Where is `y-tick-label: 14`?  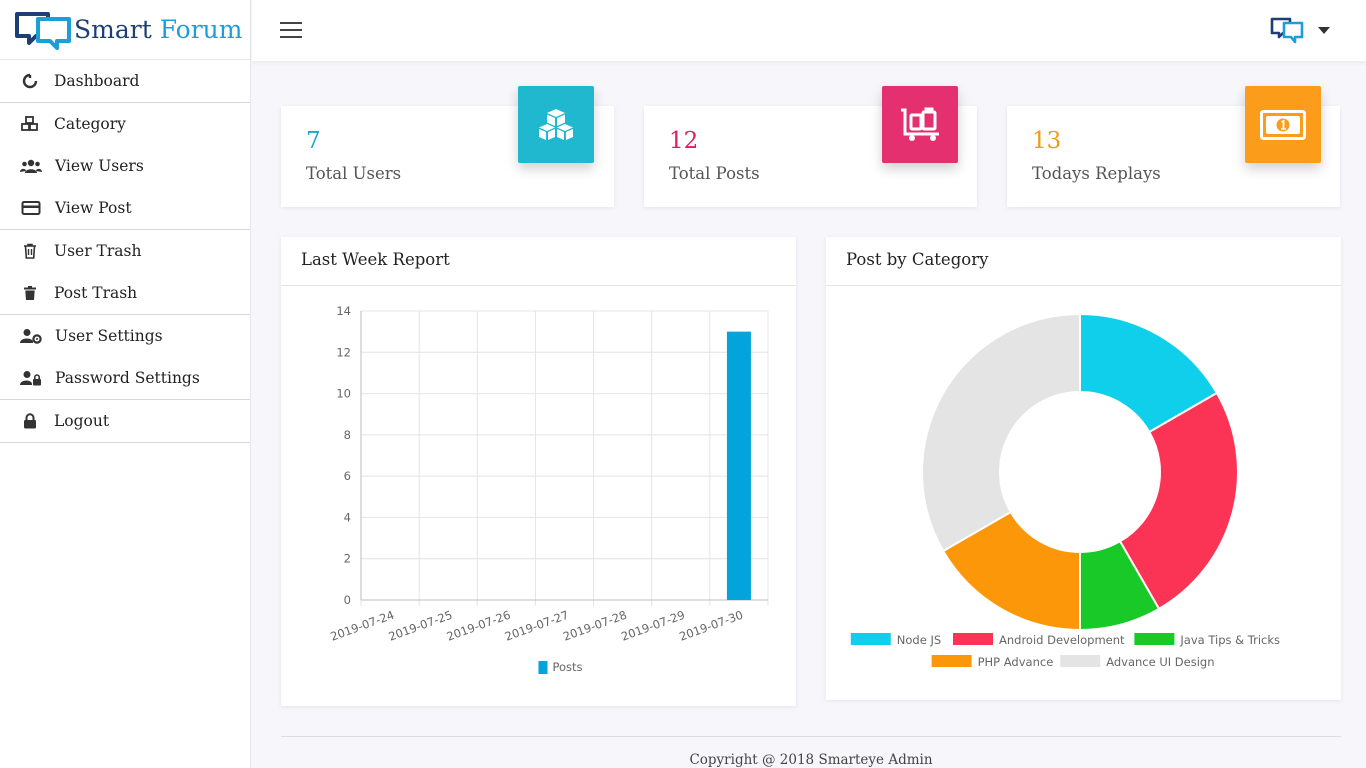 y-tick-label: 14 is located at coordinates (343, 311).